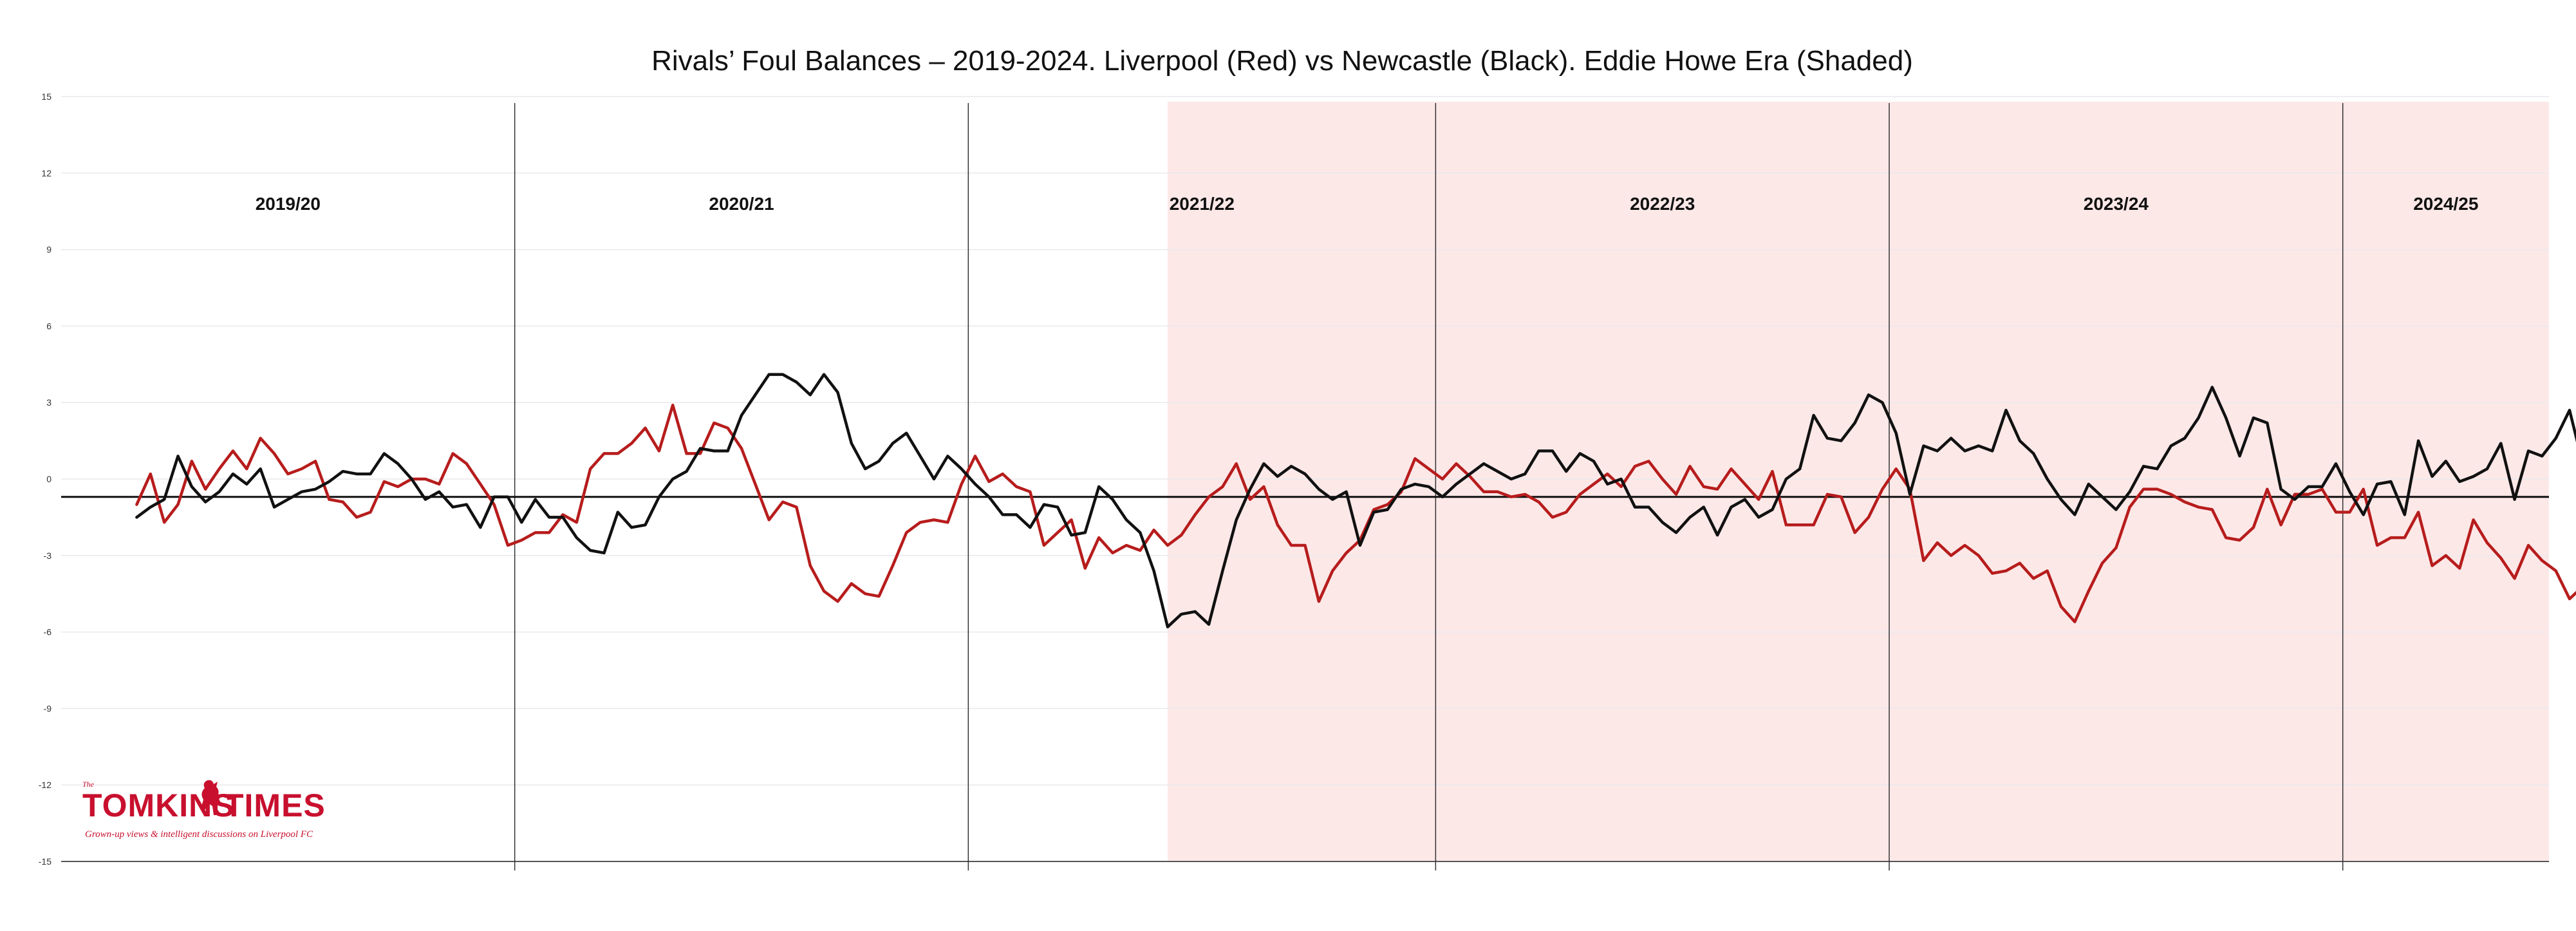 This screenshot has height=931, width=2576. Describe the element at coordinates (46, 173) in the screenshot. I see `y-tick-label: 12` at that location.